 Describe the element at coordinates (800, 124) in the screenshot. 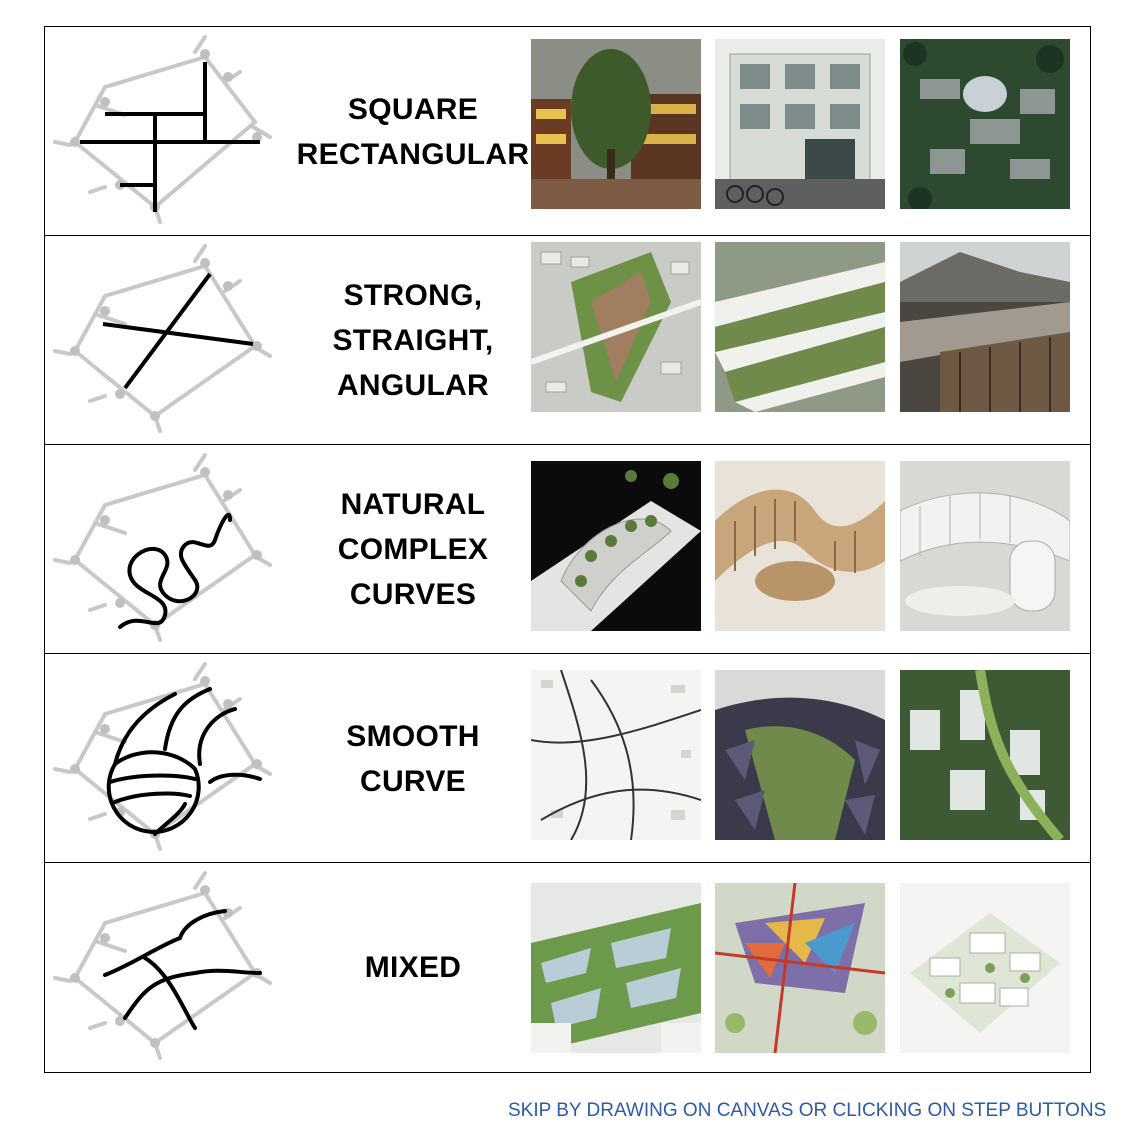

I see `hauptgebaeude-entrance-photo` at that location.